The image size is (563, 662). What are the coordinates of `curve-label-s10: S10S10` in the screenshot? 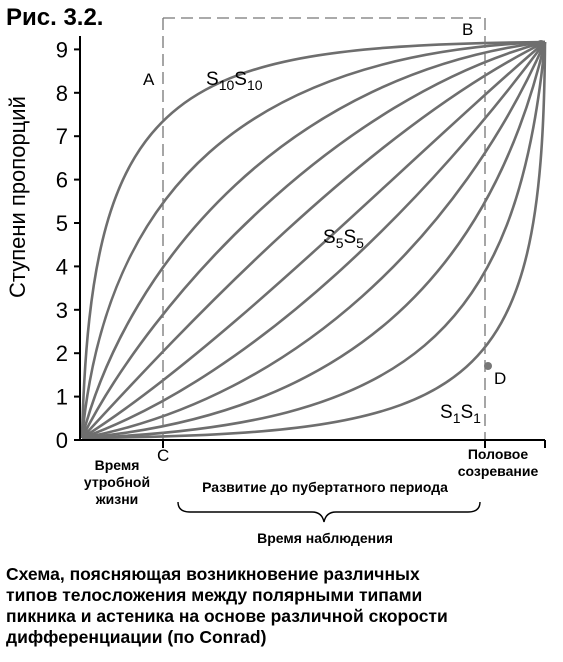 It's located at (234, 81).